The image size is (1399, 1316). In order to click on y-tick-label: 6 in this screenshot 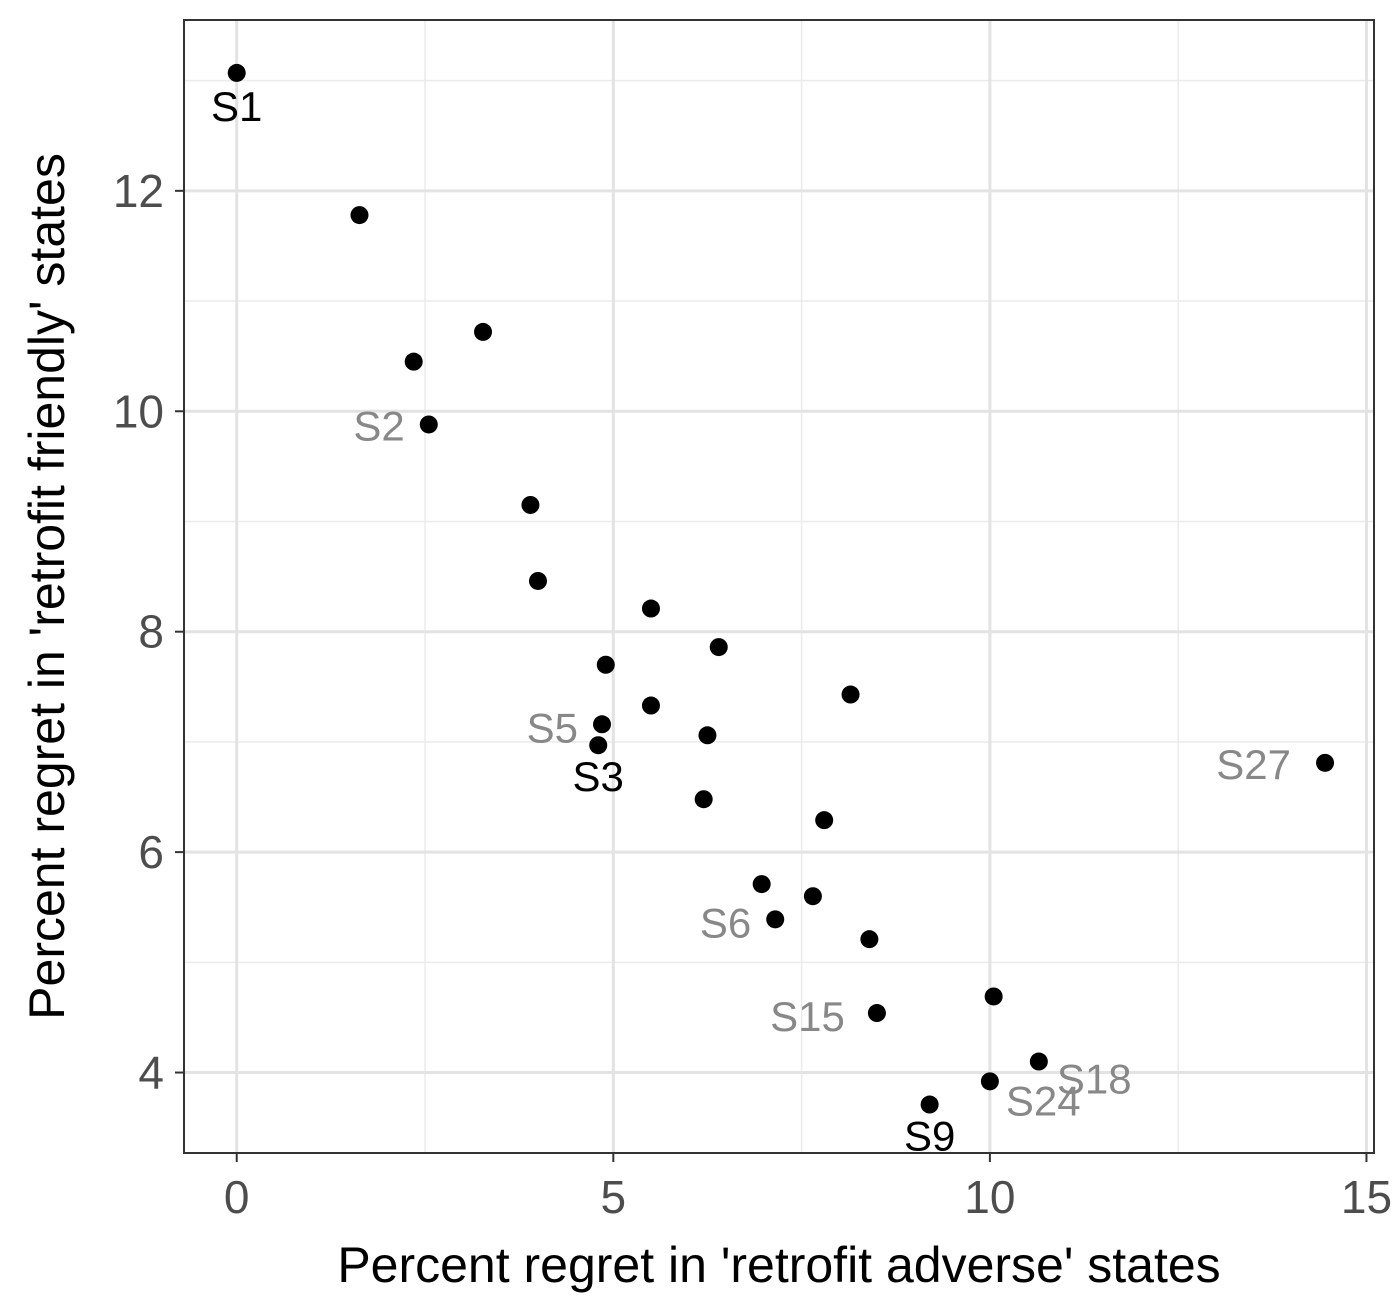, I will do `click(151, 852)`.